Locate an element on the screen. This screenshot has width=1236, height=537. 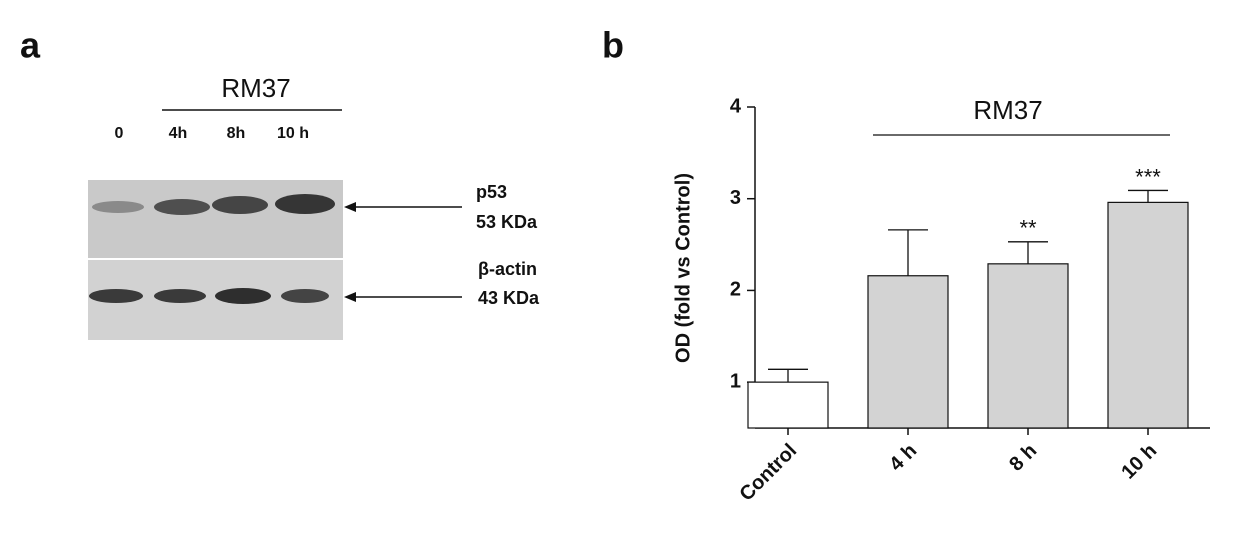
lane-label: 8h is located at coordinates (236, 133).